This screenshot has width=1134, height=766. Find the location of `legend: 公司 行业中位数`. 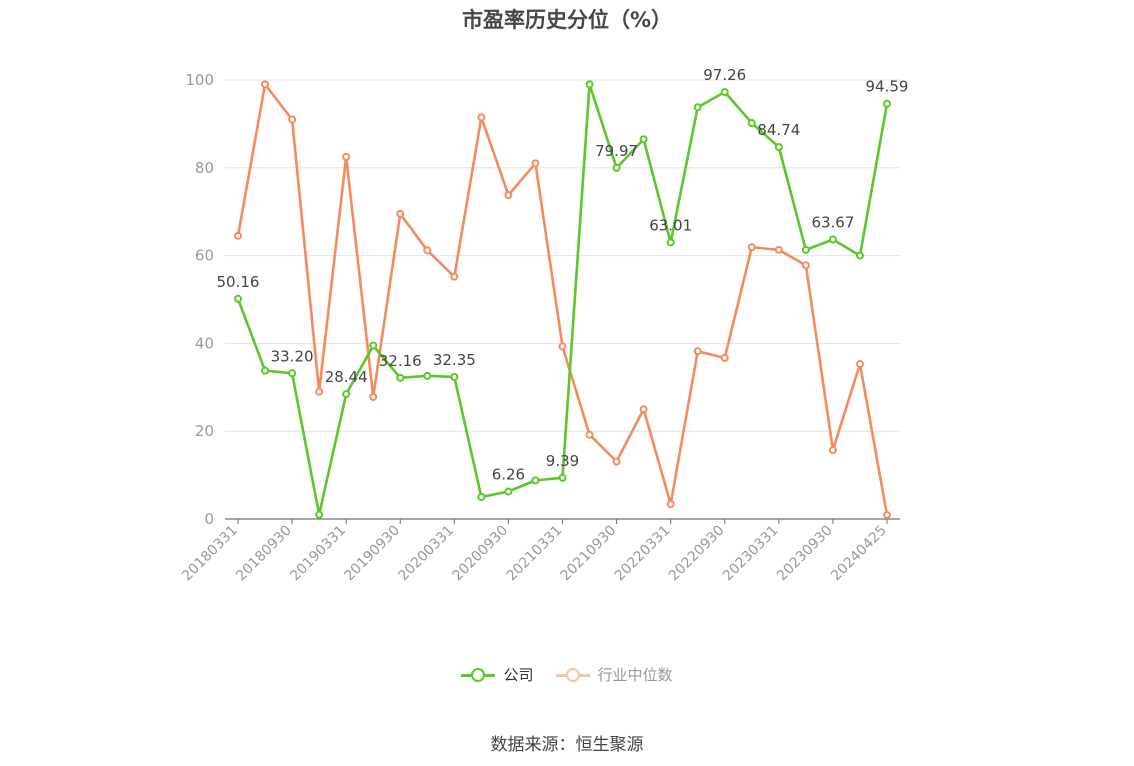

legend: 公司 行业中位数 is located at coordinates (567, 674).